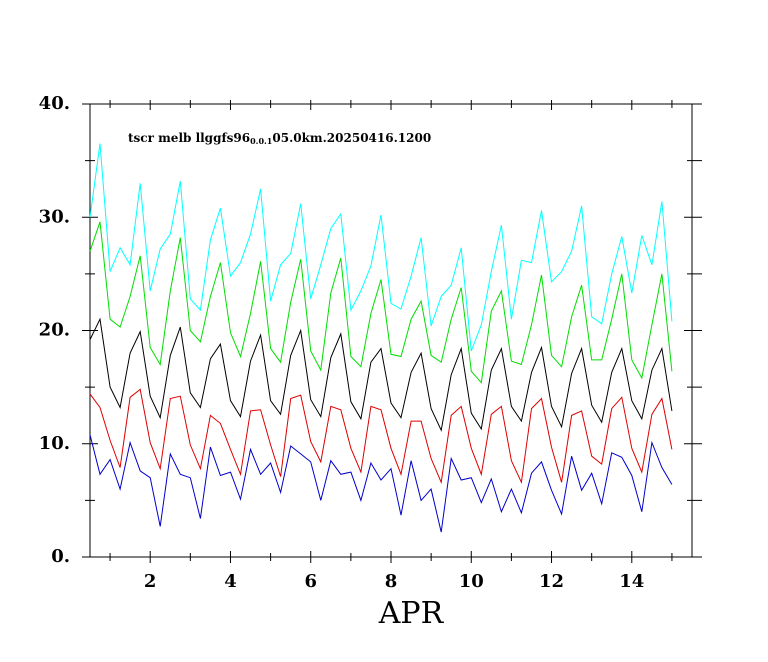 This screenshot has width=768, height=662. Describe the element at coordinates (150, 581) in the screenshot. I see `x-tick-label: 2` at that location.